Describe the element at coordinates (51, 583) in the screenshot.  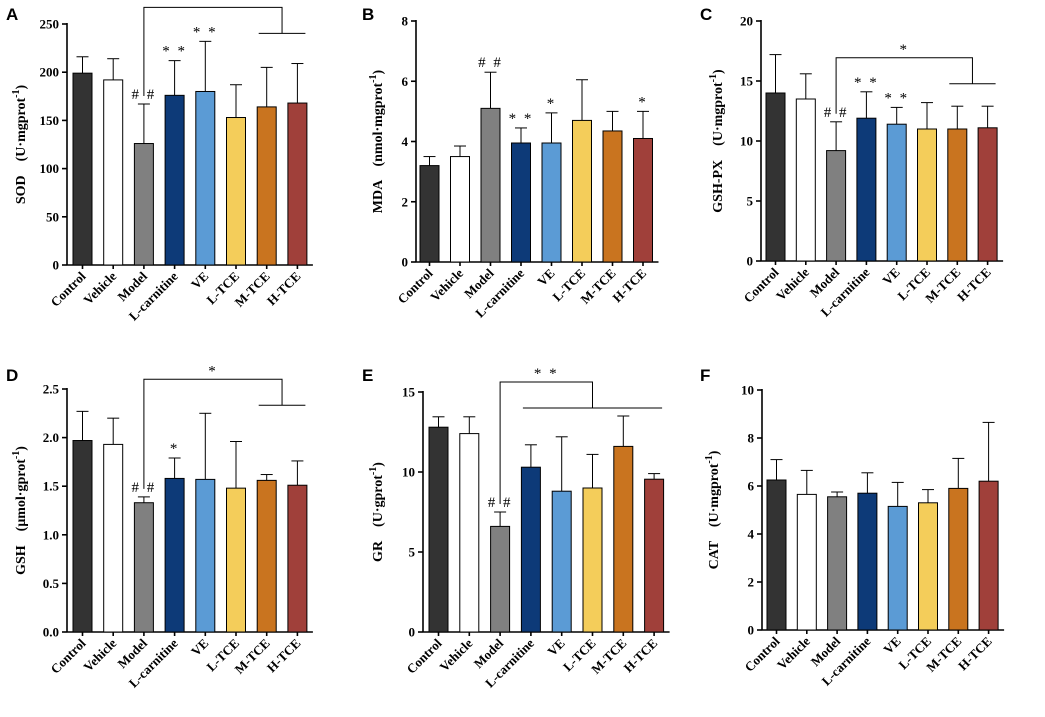
I see `y-tick-label: 0.5` at that location.